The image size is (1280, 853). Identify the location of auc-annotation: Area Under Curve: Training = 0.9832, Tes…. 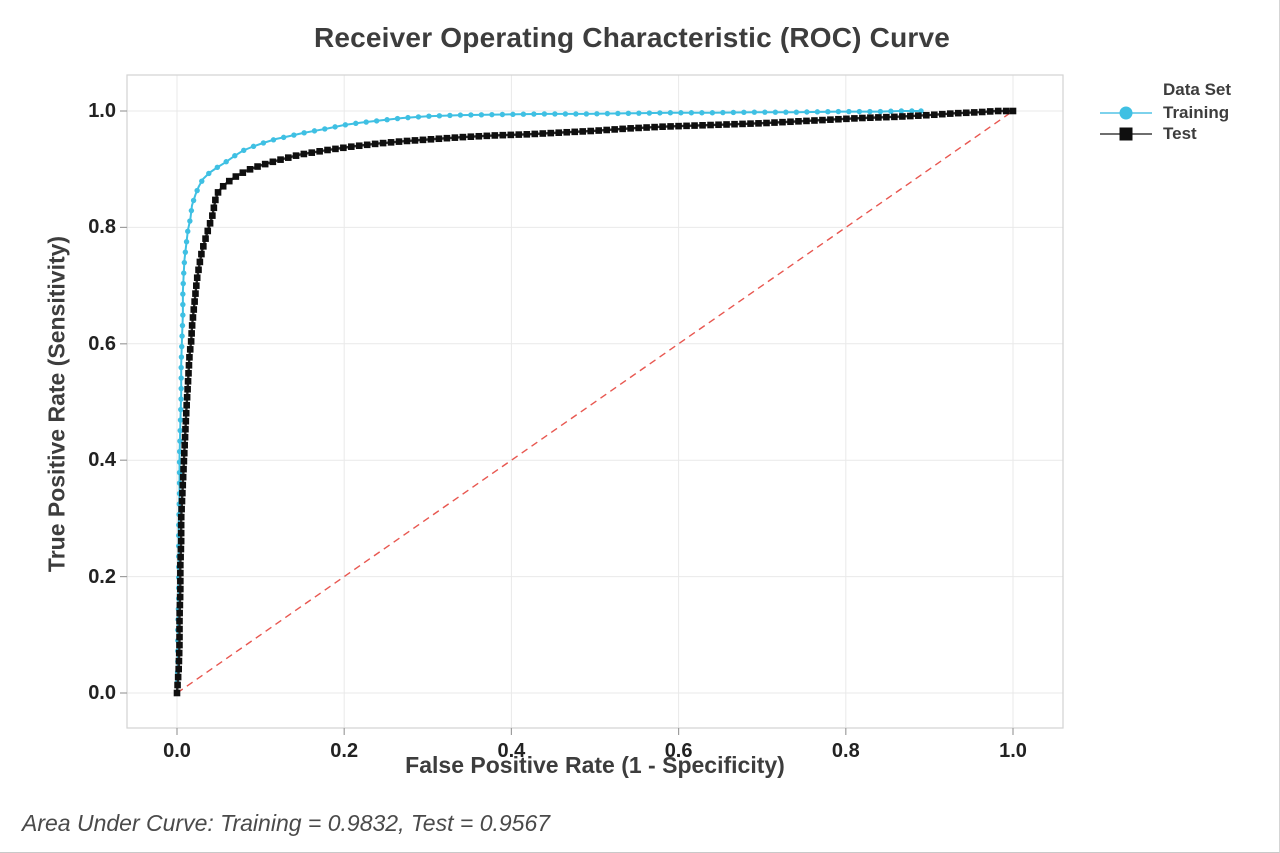
(286, 823).